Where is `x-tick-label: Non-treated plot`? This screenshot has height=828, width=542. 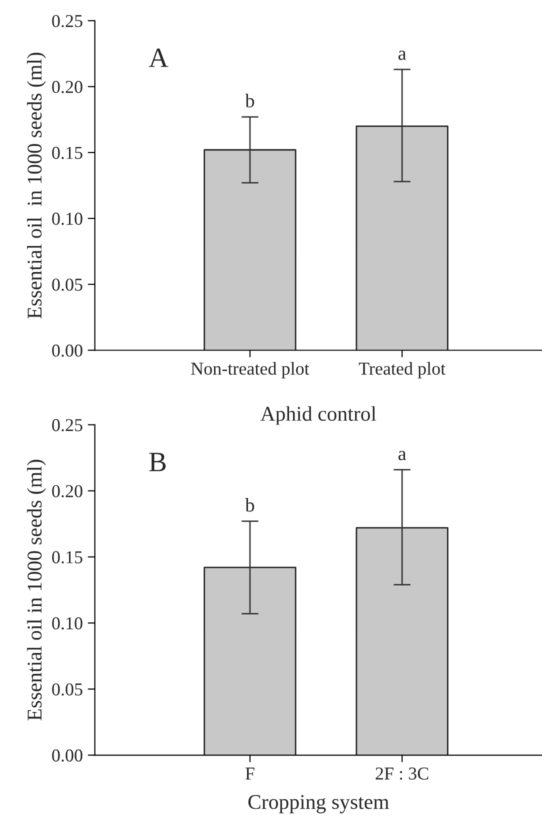 x-tick-label: Non-treated plot is located at coordinates (250, 370).